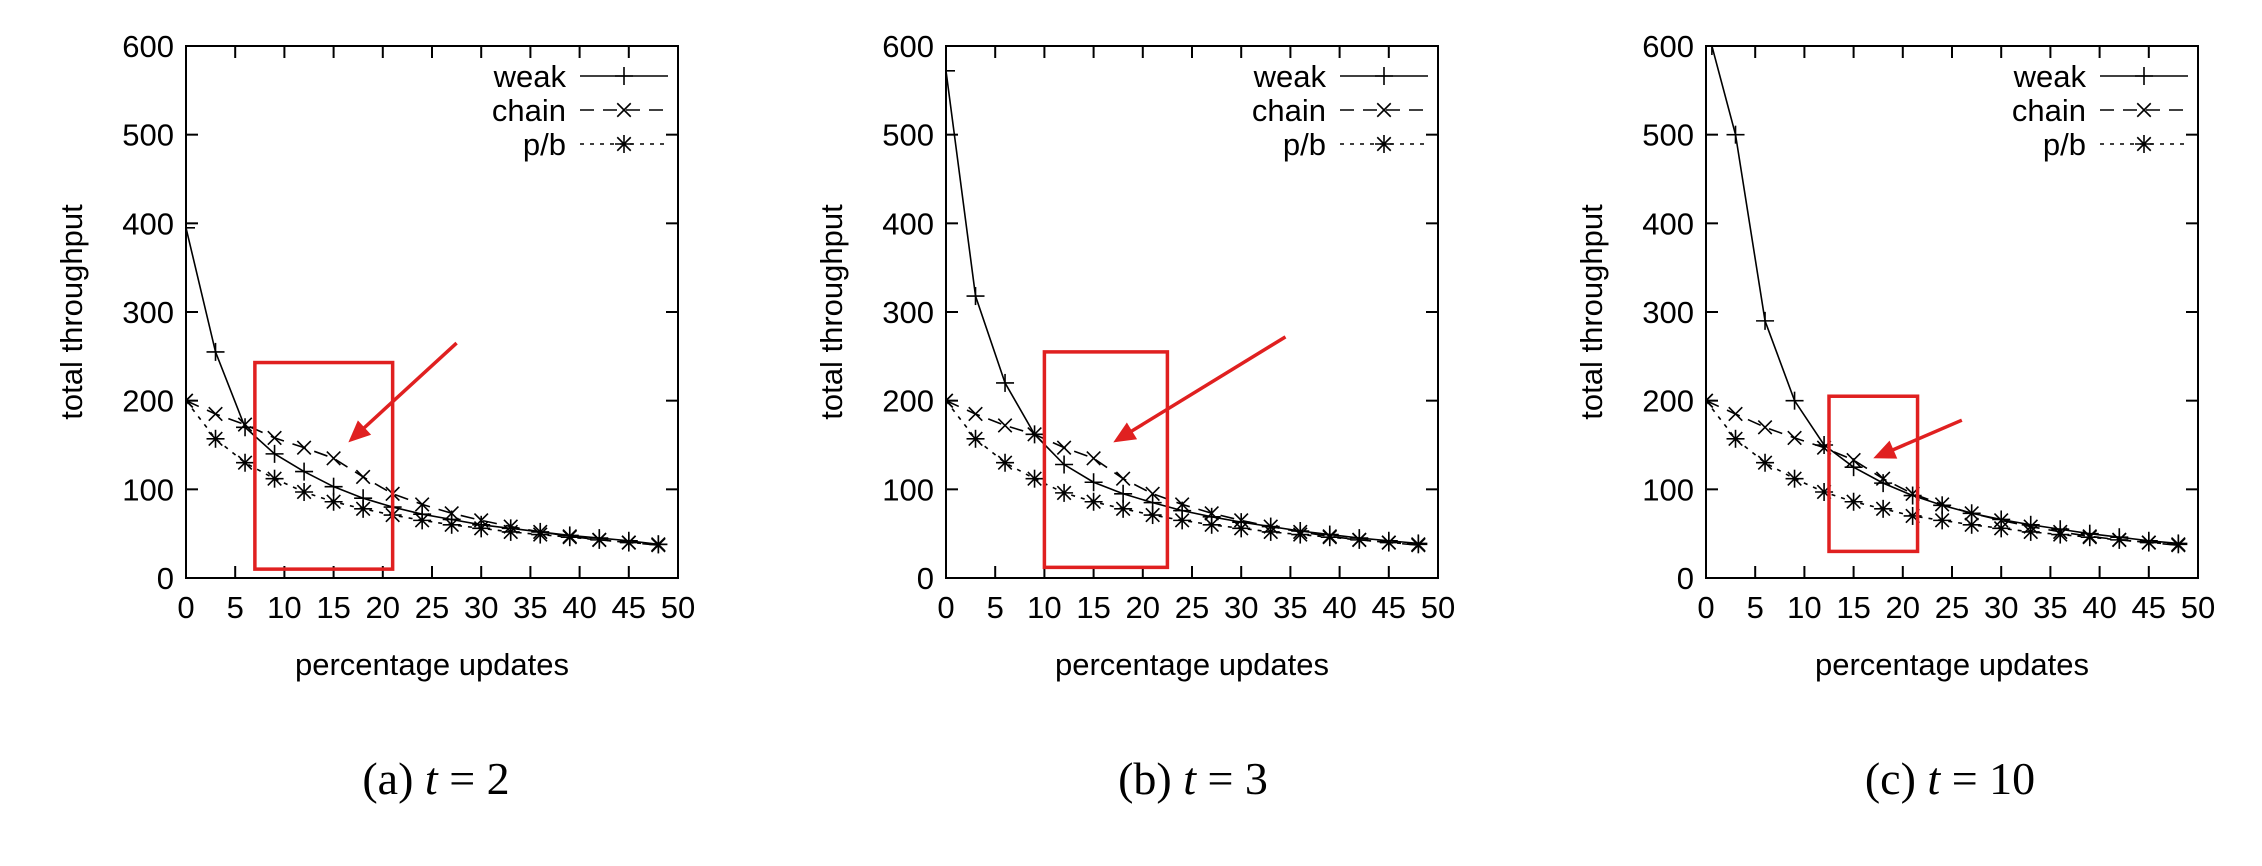 The height and width of the screenshot is (866, 2262). I want to click on x-tick-label: 0, so click(1705, 607).